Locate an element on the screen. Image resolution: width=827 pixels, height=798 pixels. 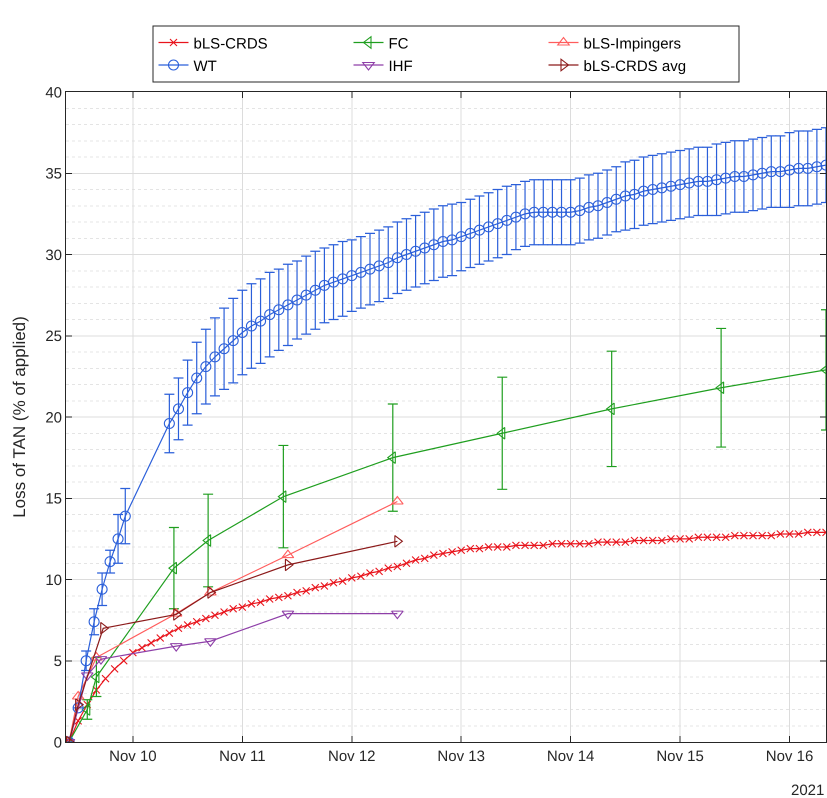
y-tick-label: 35 is located at coordinates (53, 174).